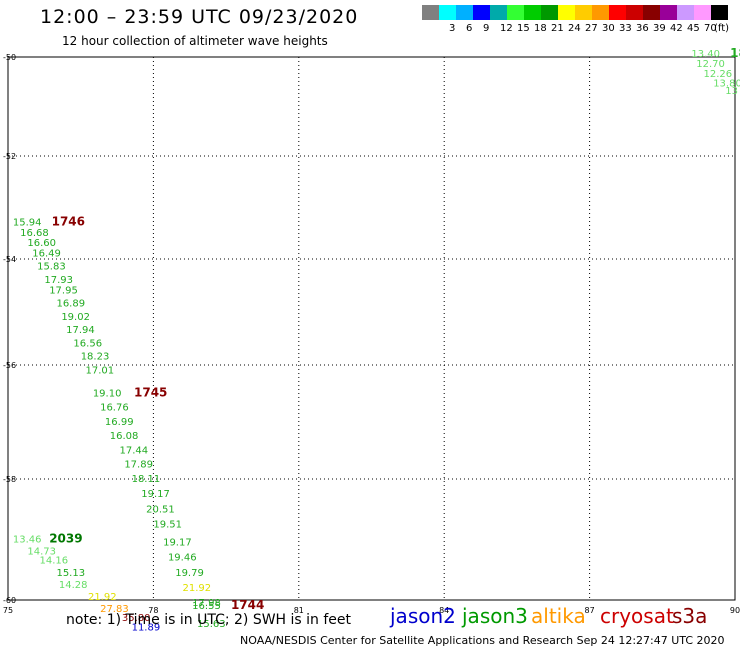  Describe the element at coordinates (133, 450) in the screenshot. I see `wave-height-label: 17.44` at that location.